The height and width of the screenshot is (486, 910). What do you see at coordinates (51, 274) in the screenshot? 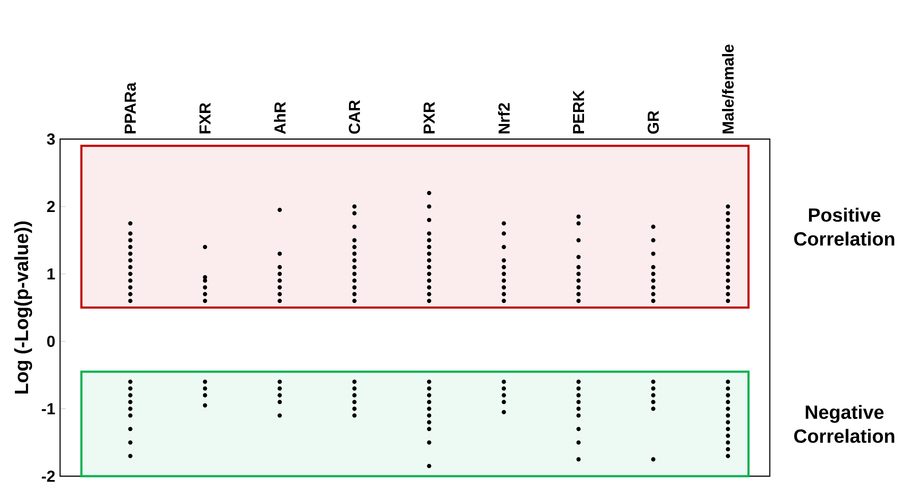
I see `y-tick-label: 1` at bounding box center [51, 274].